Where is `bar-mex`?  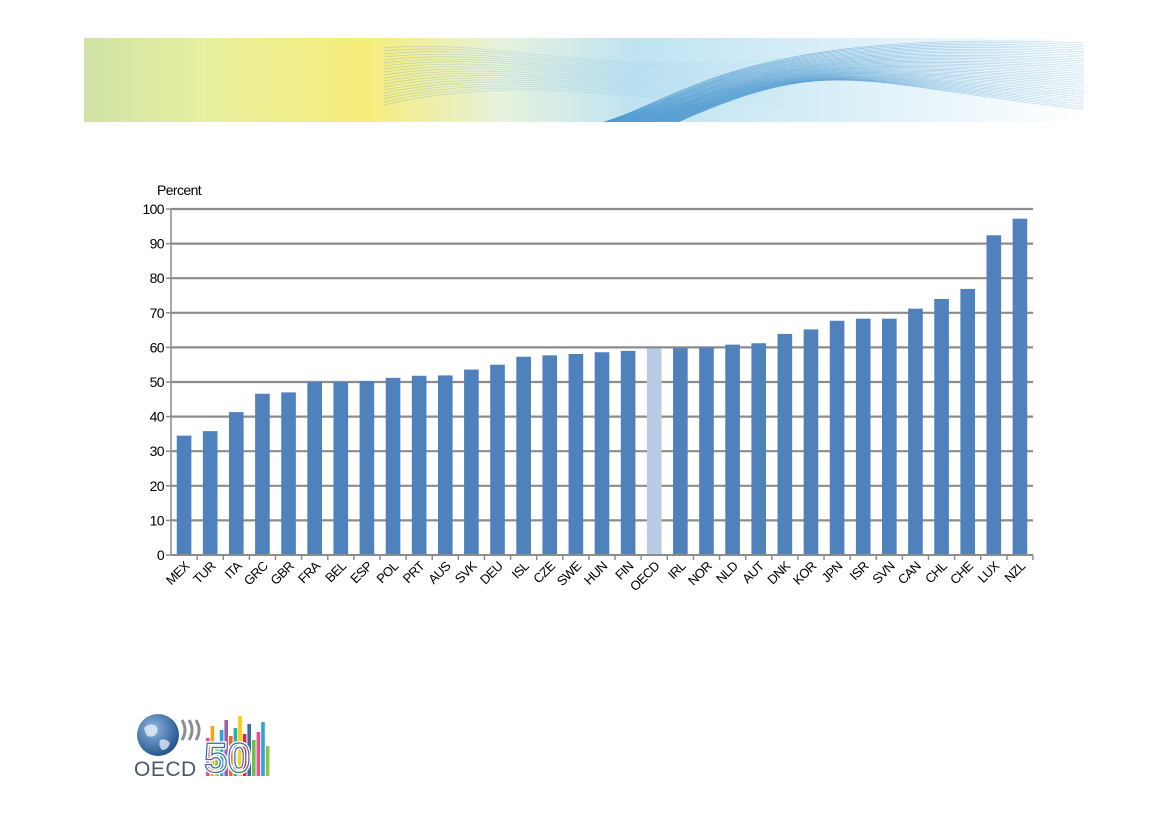
bar-mex is located at coordinates (184, 495).